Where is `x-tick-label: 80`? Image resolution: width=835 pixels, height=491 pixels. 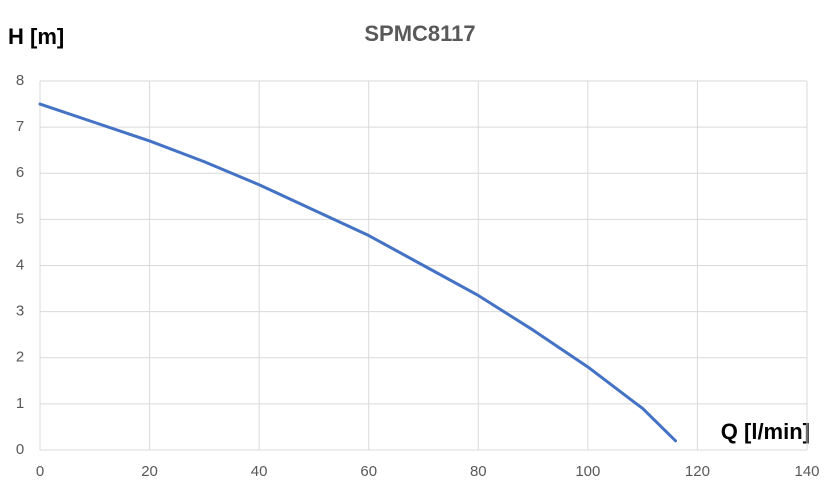 x-tick-label: 80 is located at coordinates (478, 471).